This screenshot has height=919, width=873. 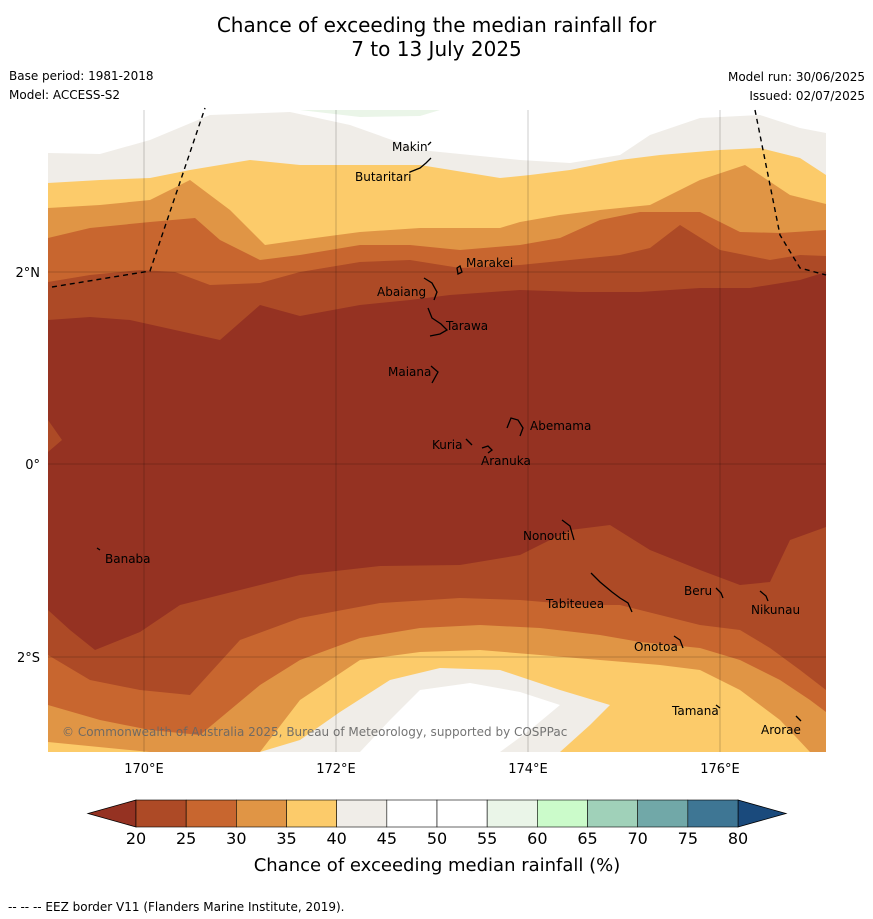 What do you see at coordinates (487, 838) in the screenshot?
I see `colorbar-tick-label: 55` at bounding box center [487, 838].